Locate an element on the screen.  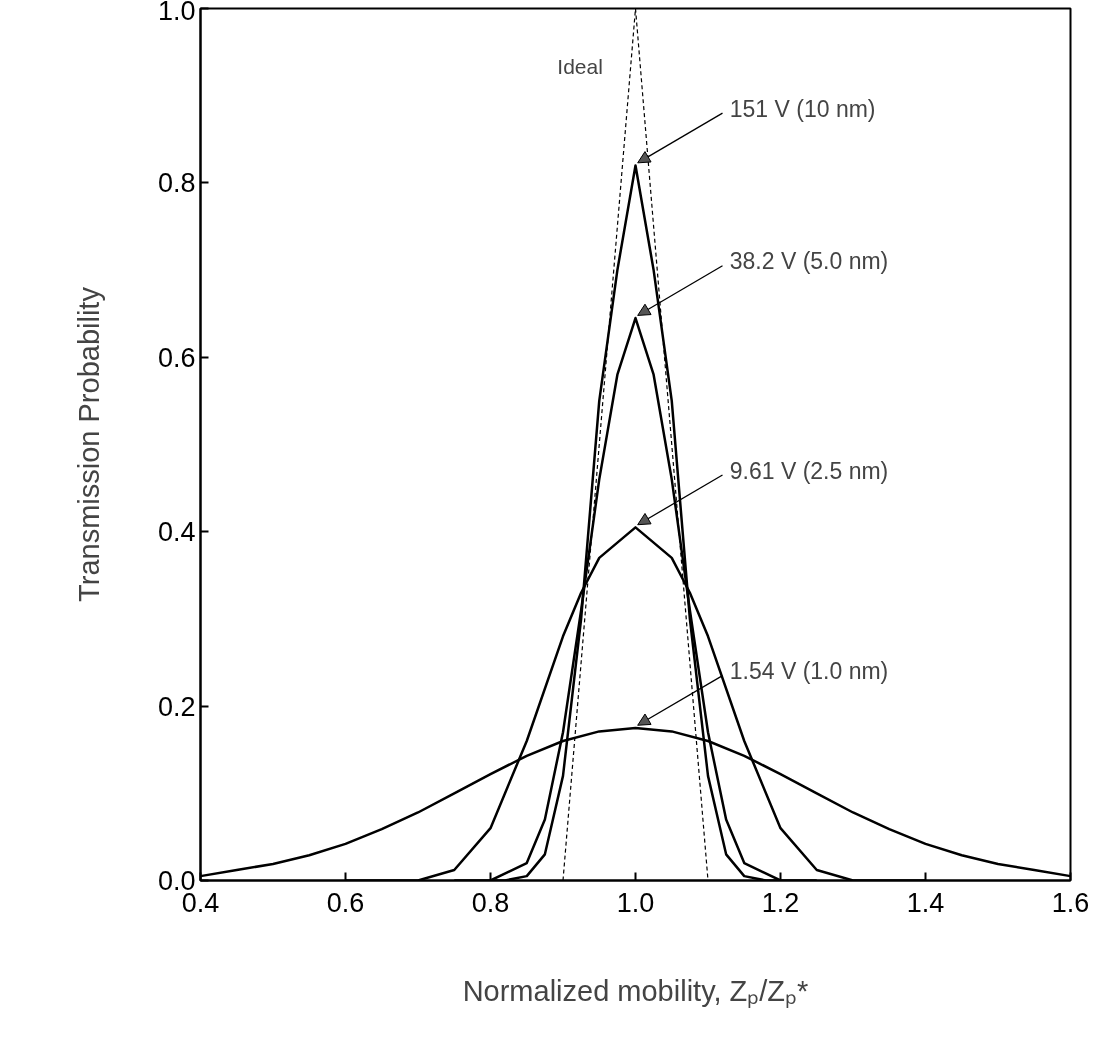
x-tick-label: 1.4 is located at coordinates (925, 902).